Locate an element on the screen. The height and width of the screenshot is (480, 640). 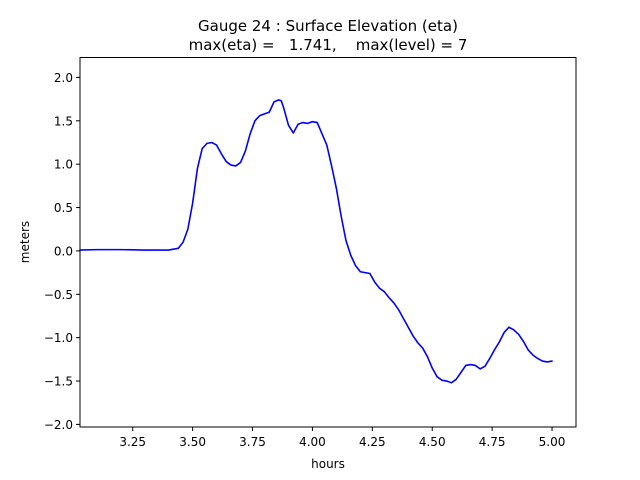
x-tick-label: 4.25 is located at coordinates (372, 442).